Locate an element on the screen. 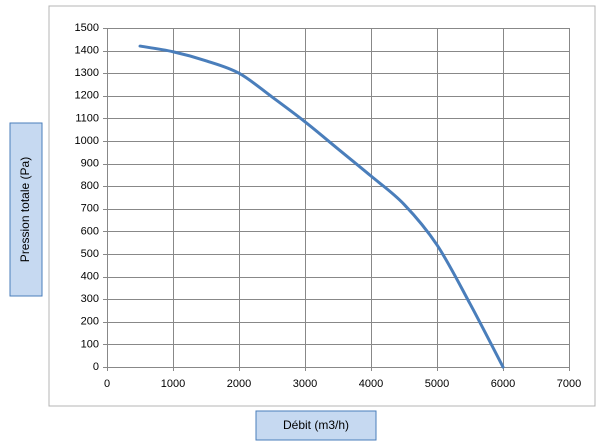 The height and width of the screenshot is (444, 598). x-axis-title: Débit (m3/h) is located at coordinates (316, 425).